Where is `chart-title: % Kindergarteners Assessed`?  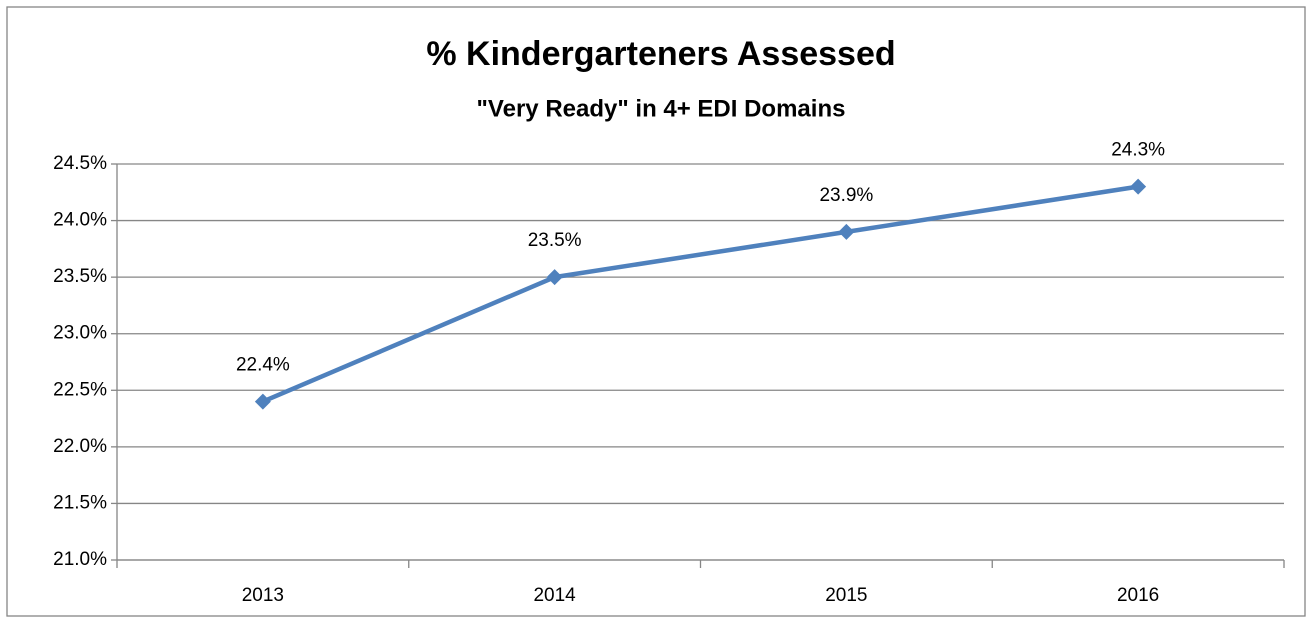 chart-title: % Kindergarteners Assessed is located at coordinates (660, 54).